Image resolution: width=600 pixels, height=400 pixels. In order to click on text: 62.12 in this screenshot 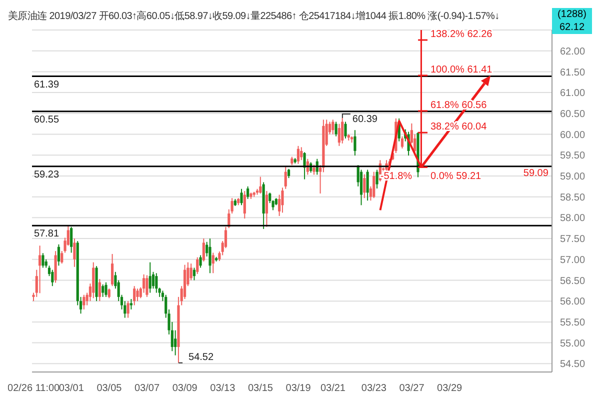, I will do `click(572, 27)`.